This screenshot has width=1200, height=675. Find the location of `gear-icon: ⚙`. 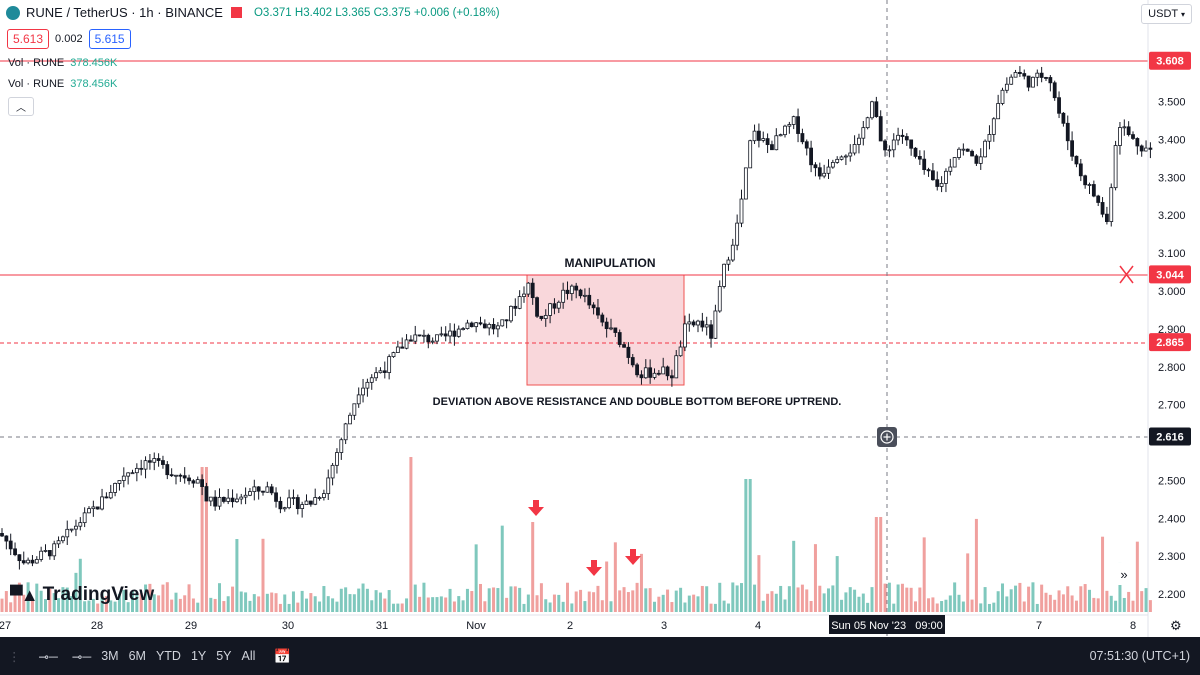

gear-icon: ⚙ is located at coordinates (1176, 625).